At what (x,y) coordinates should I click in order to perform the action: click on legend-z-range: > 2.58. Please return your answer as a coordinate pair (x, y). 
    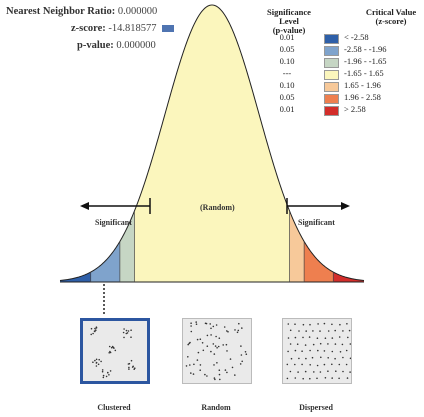
    Looking at the image, I should click on (355, 109).